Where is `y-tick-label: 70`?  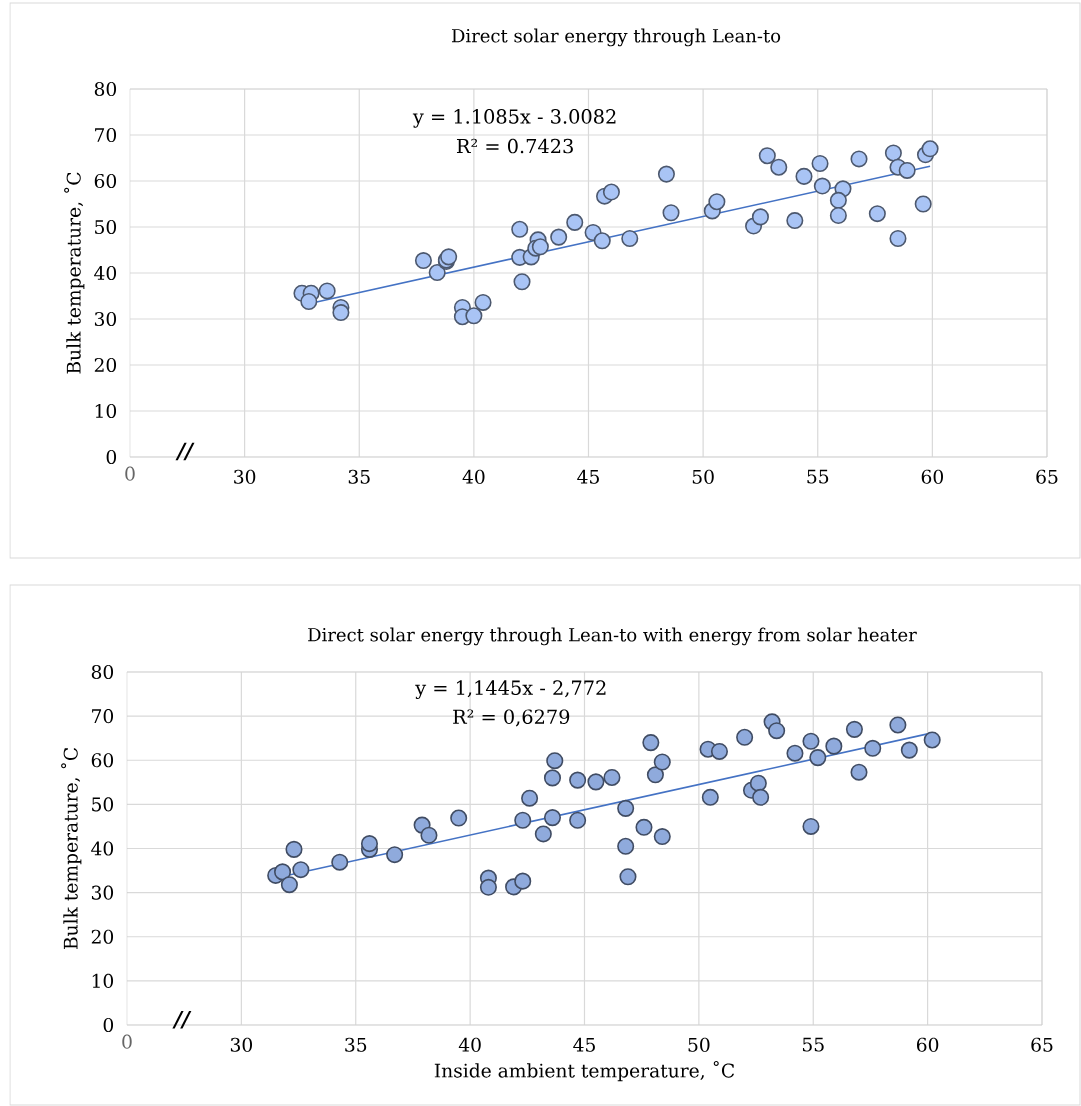 y-tick-label: 70 is located at coordinates (103, 716).